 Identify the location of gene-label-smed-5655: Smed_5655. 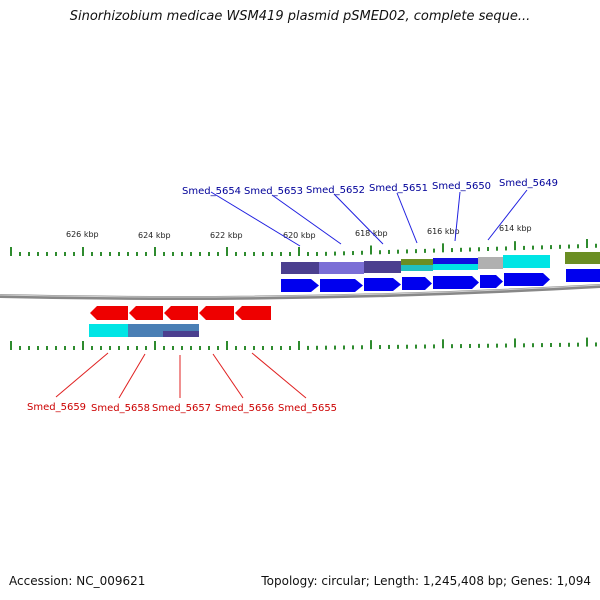
(307, 408).